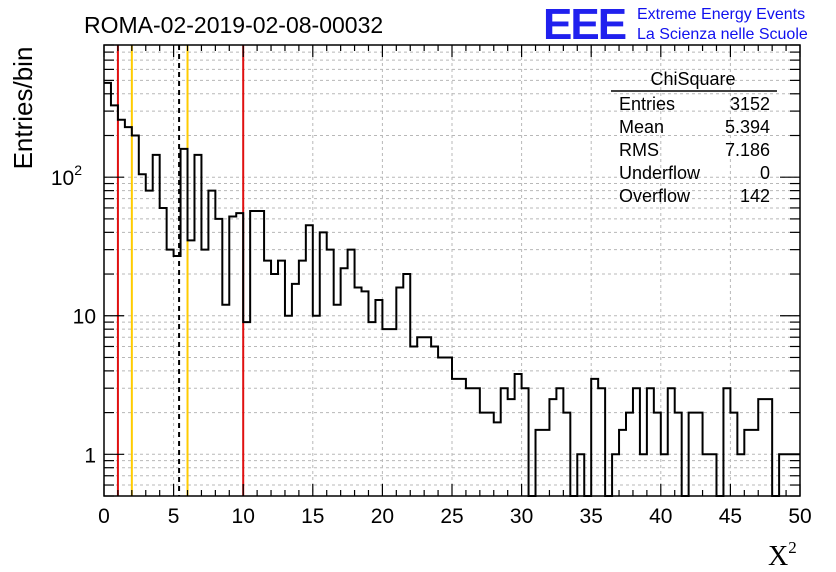  What do you see at coordinates (233, 25) in the screenshot?
I see `chart-title: ROMA-02-2019-02-08-00032` at bounding box center [233, 25].